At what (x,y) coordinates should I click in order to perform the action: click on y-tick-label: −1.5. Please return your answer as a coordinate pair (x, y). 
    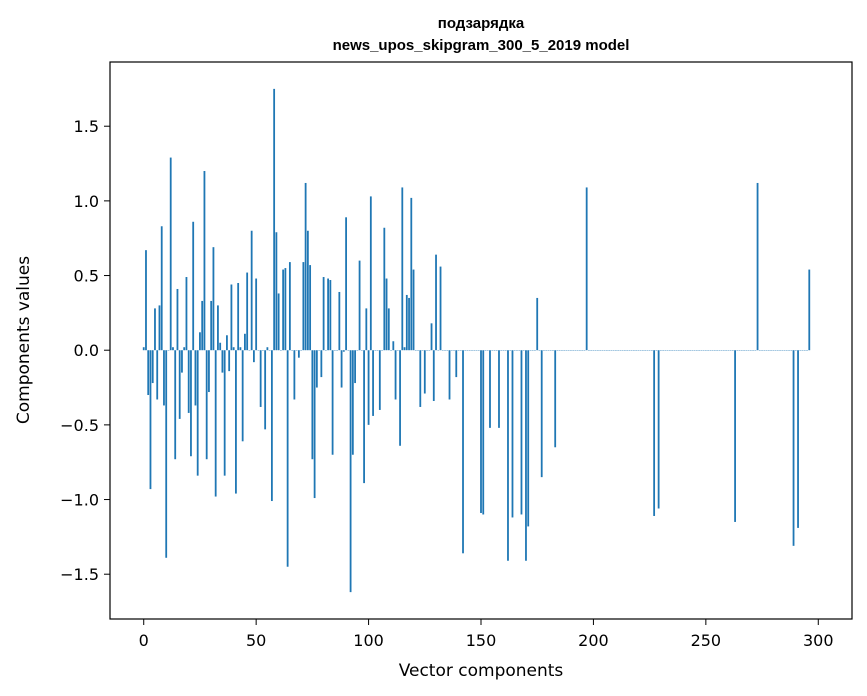
    Looking at the image, I should click on (79, 574).